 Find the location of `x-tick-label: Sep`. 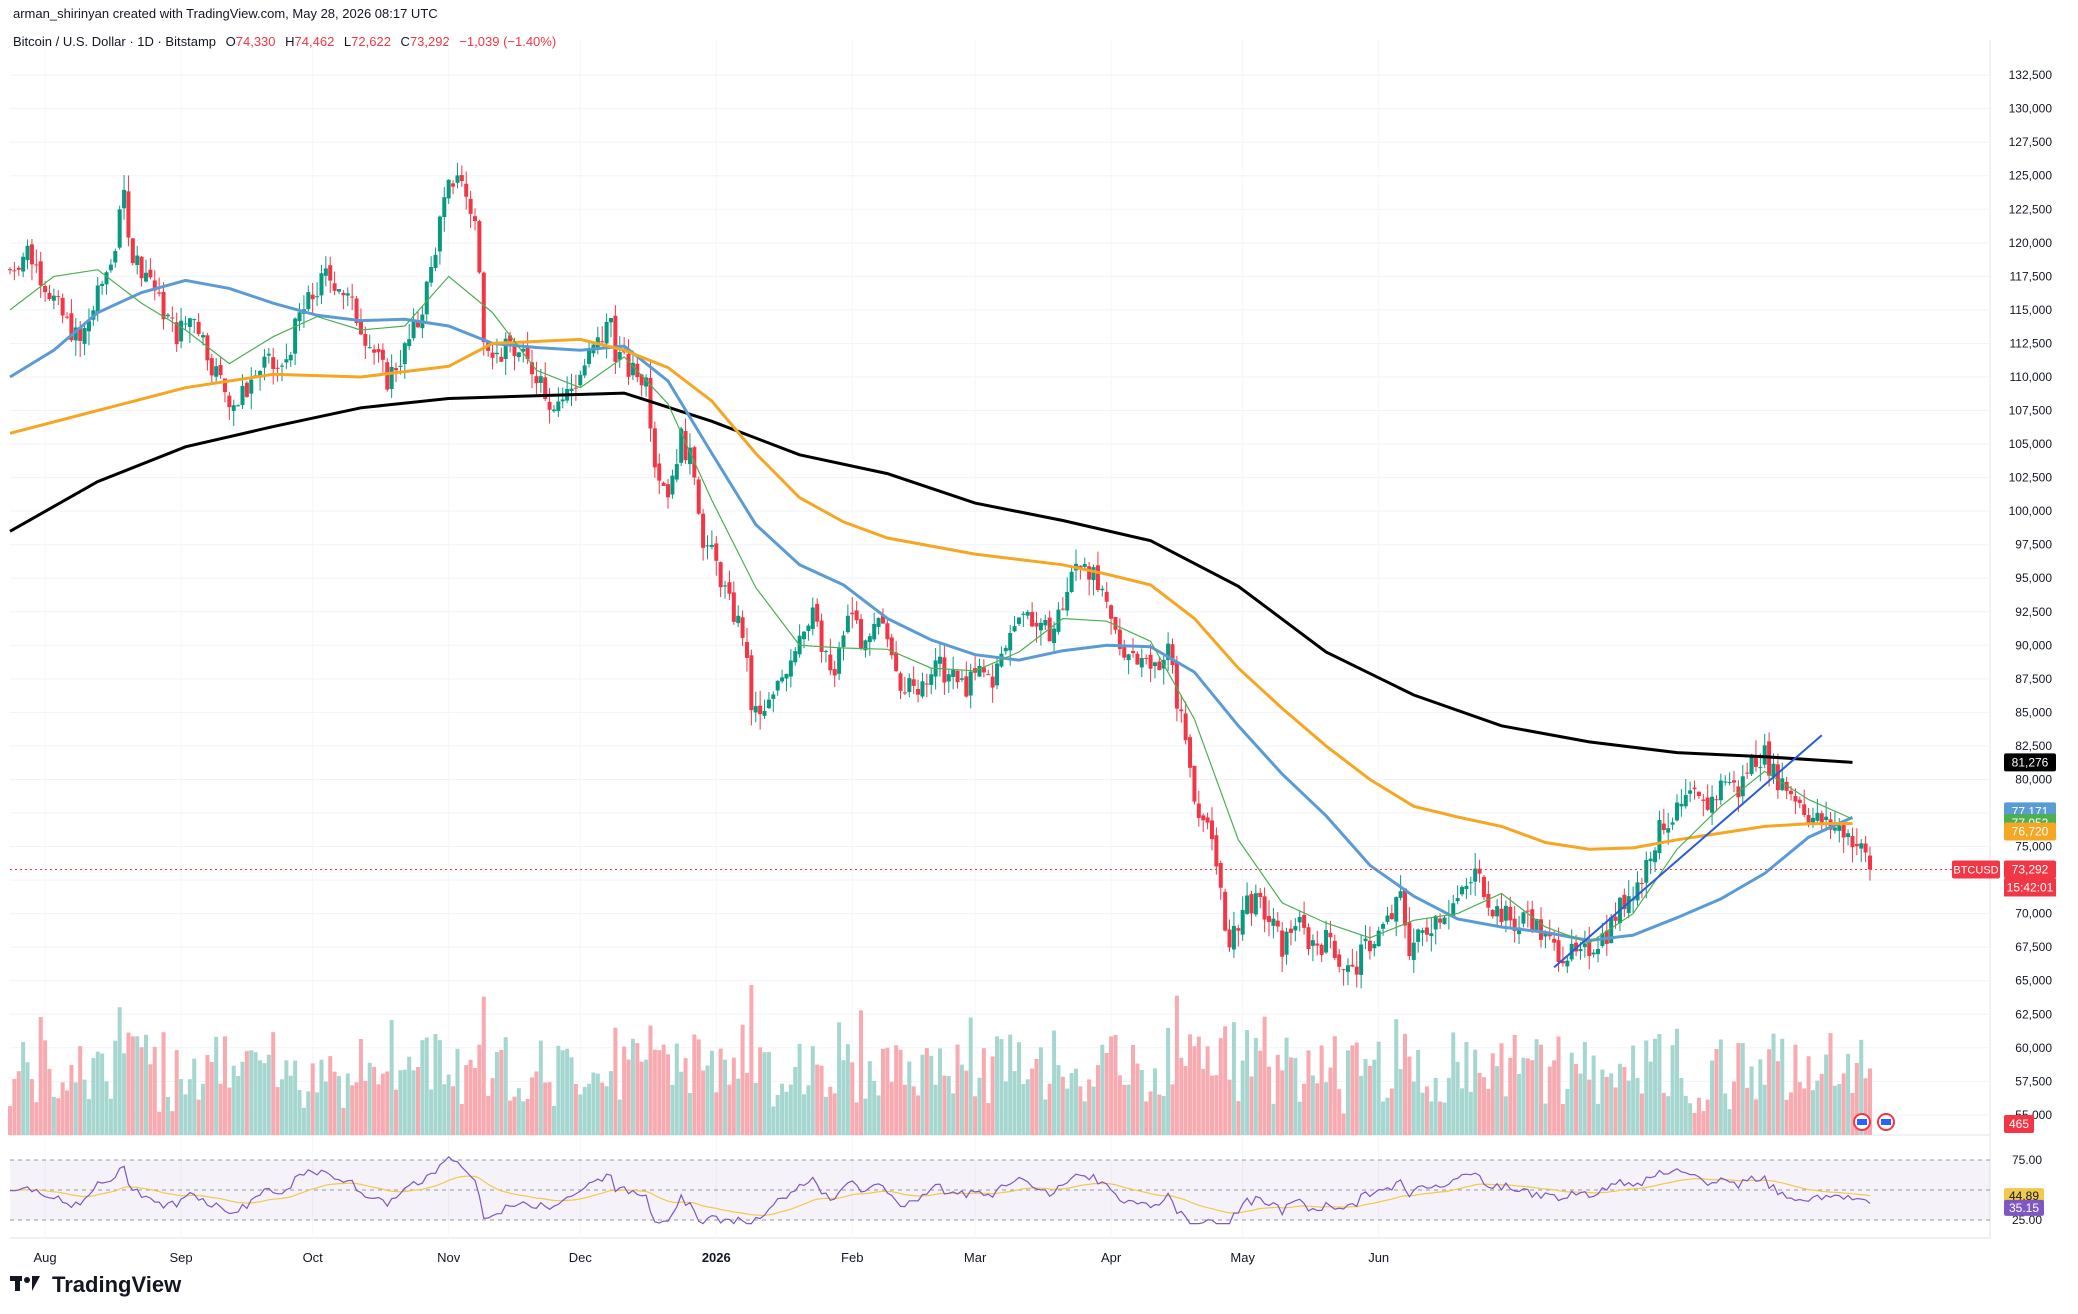

x-tick-label: Sep is located at coordinates (181, 1257).